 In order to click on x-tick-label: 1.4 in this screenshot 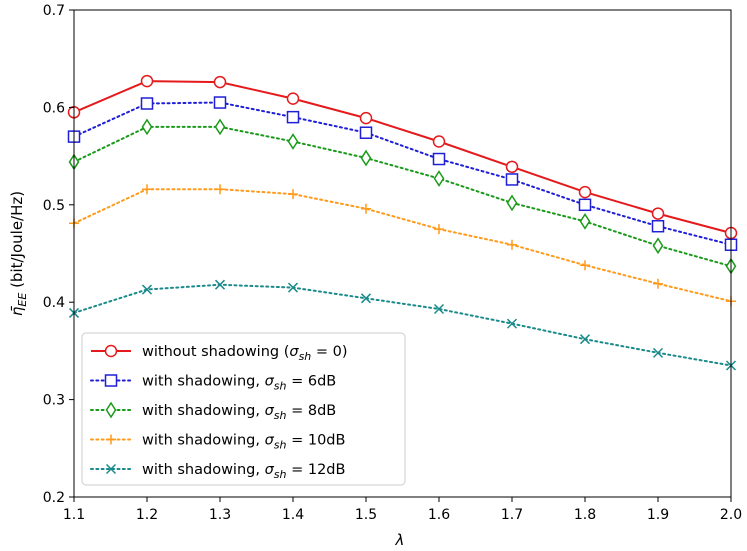, I will do `click(293, 515)`.